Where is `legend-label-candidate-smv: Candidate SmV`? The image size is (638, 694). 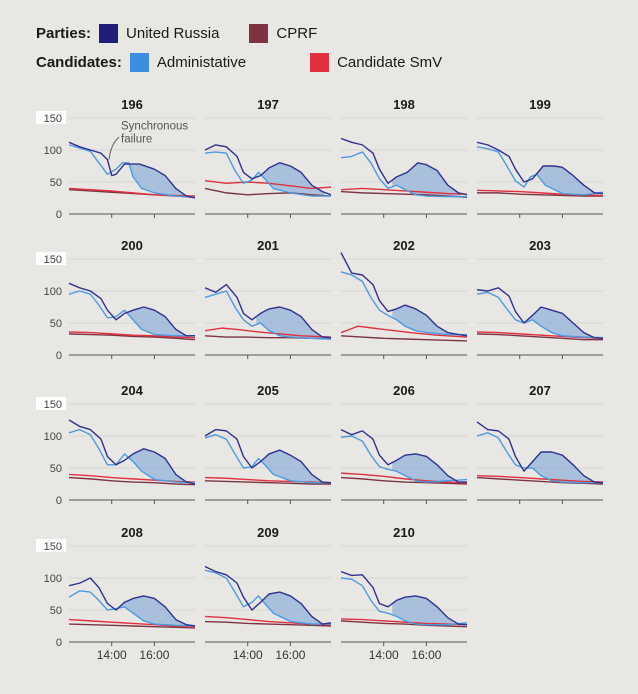 legend-label-candidate-smv: Candidate SmV is located at coordinates (390, 62).